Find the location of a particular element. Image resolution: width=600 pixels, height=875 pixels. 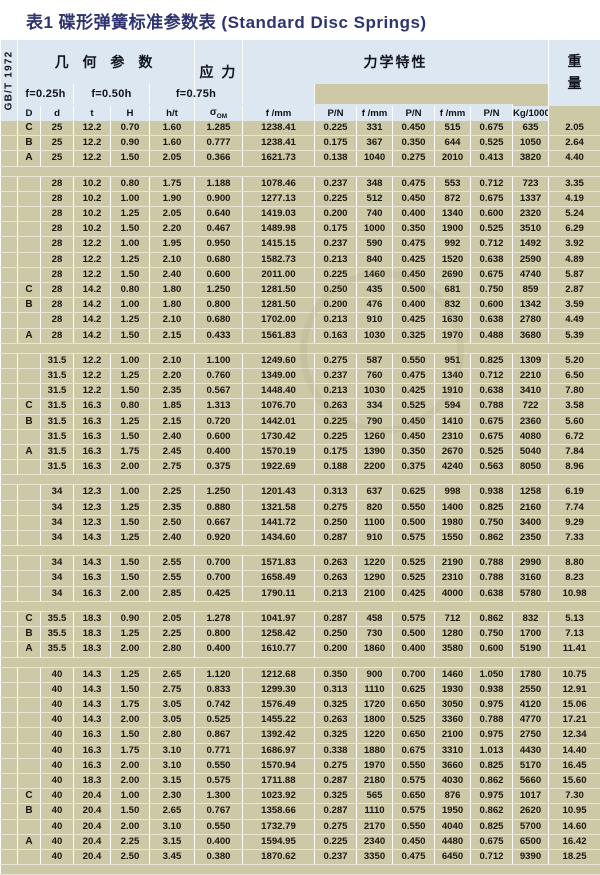

cell-d: 16.3 is located at coordinates (92, 735).